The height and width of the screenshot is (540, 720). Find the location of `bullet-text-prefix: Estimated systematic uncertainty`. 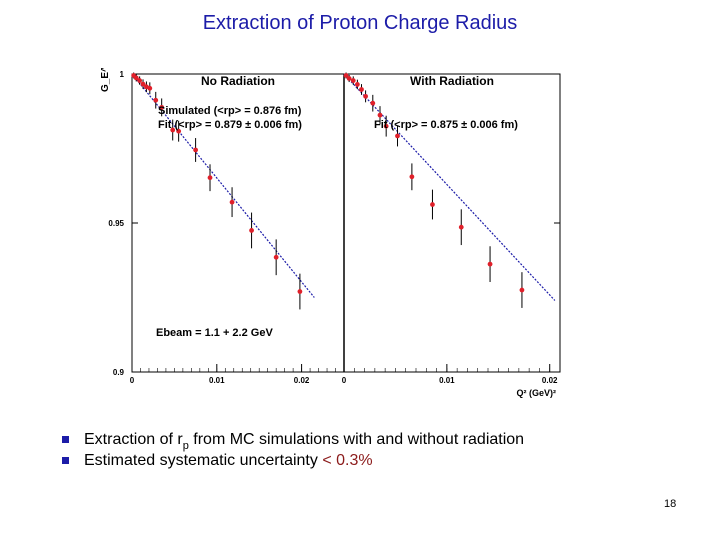

bullet-text-prefix: Estimated systematic uncertainty is located at coordinates (203, 460).